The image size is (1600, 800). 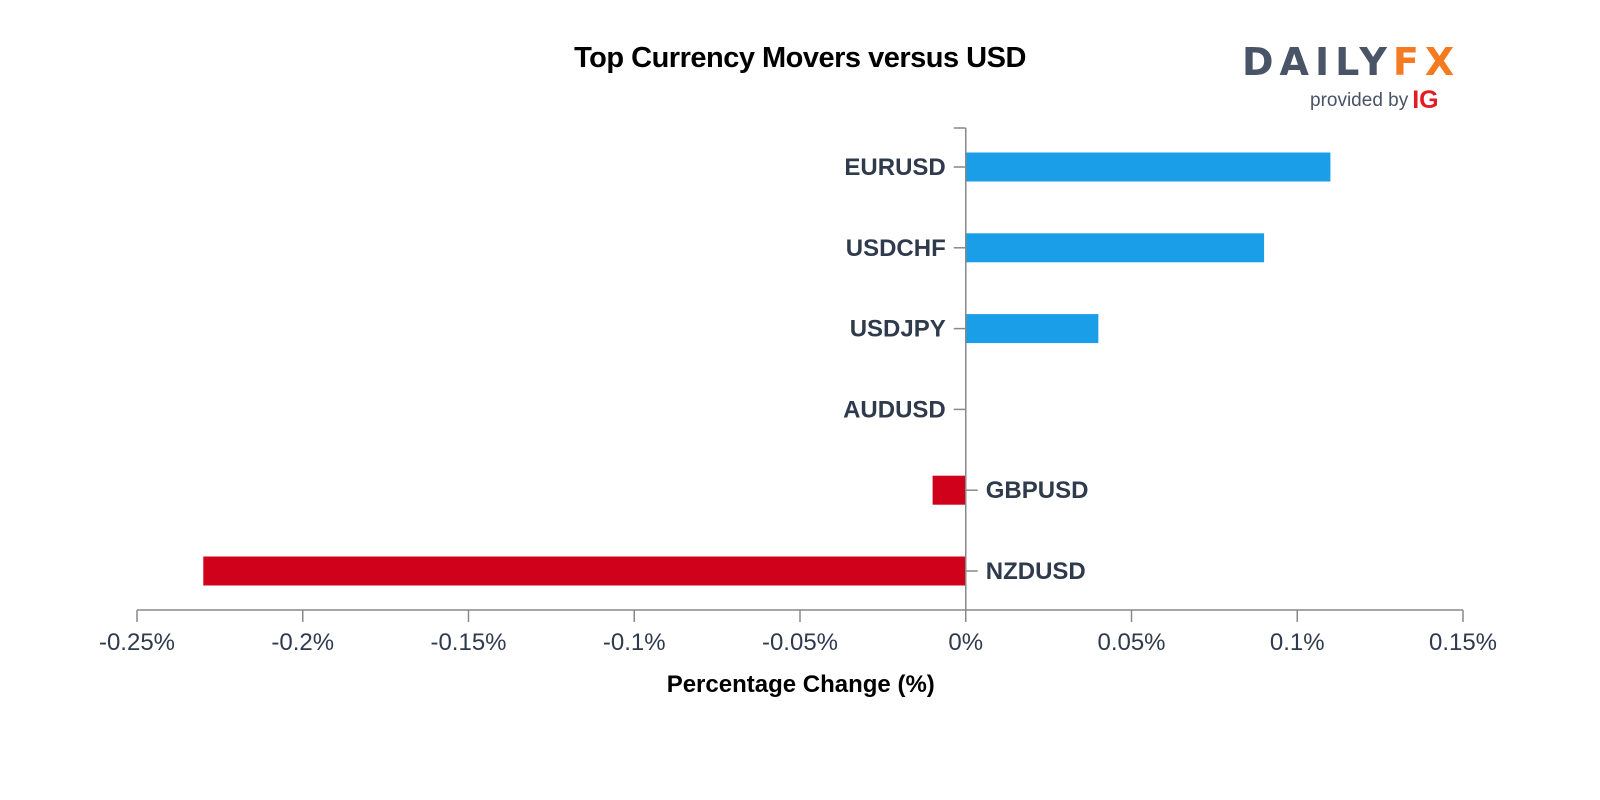 I want to click on x-axis-title: Percentage Change (%), so click(x=801, y=684).